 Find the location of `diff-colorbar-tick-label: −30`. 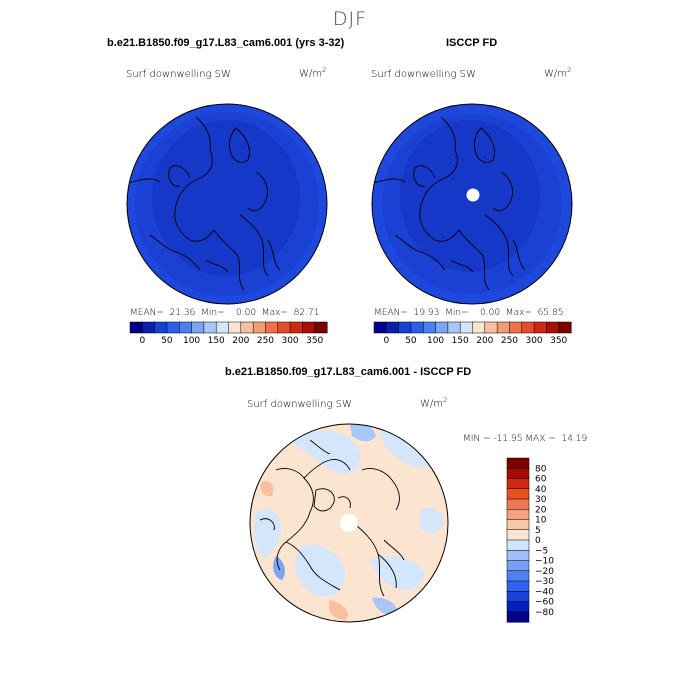

diff-colorbar-tick-label: −30 is located at coordinates (544, 582).